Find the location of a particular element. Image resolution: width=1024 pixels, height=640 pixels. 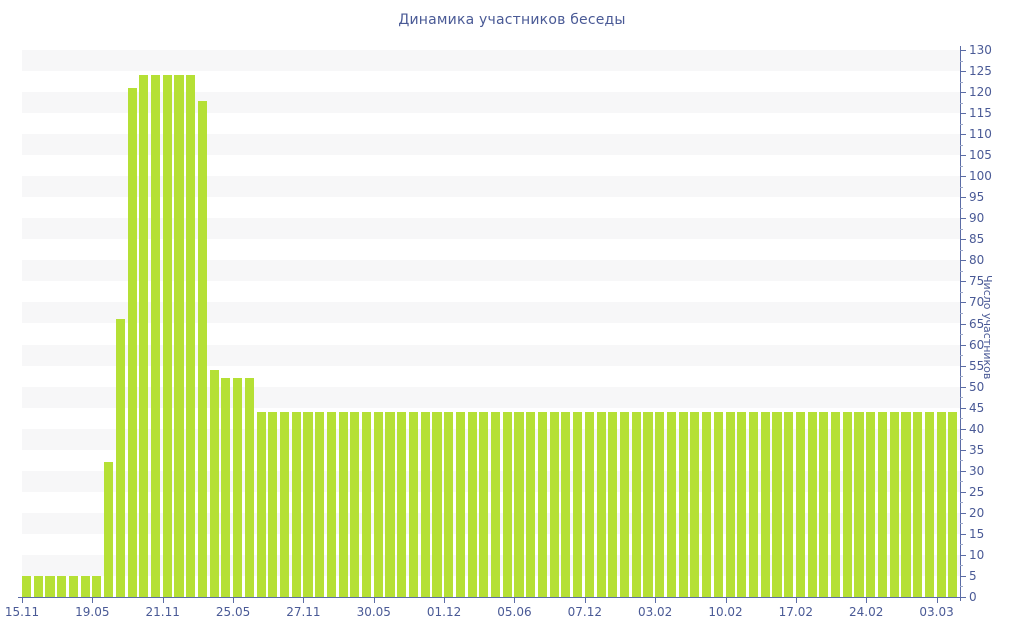

y-tick-label: 85 is located at coordinates (977, 239).